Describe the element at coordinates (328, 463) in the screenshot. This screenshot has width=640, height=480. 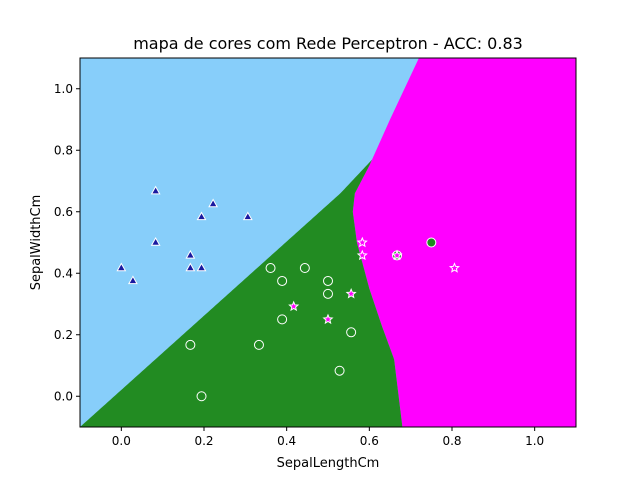
I see `x-axis-label: SepalLengthCm` at that location.